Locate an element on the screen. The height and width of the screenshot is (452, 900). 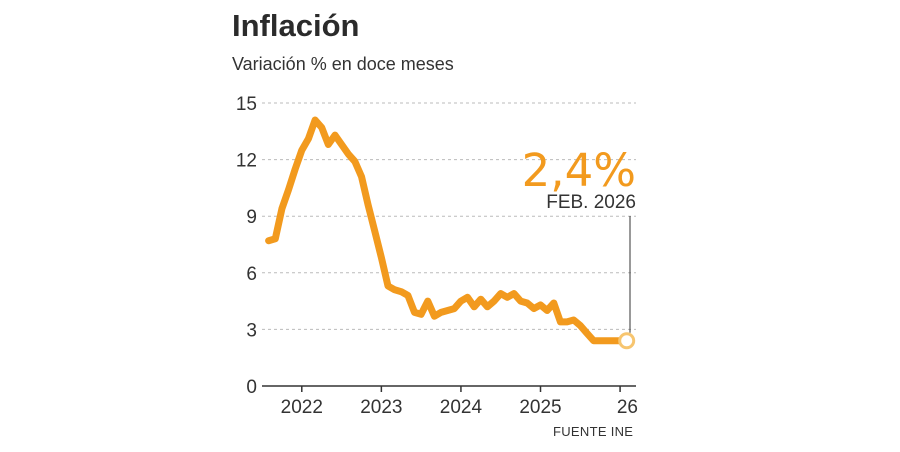
x-tick-label: 26 is located at coordinates (627, 407).